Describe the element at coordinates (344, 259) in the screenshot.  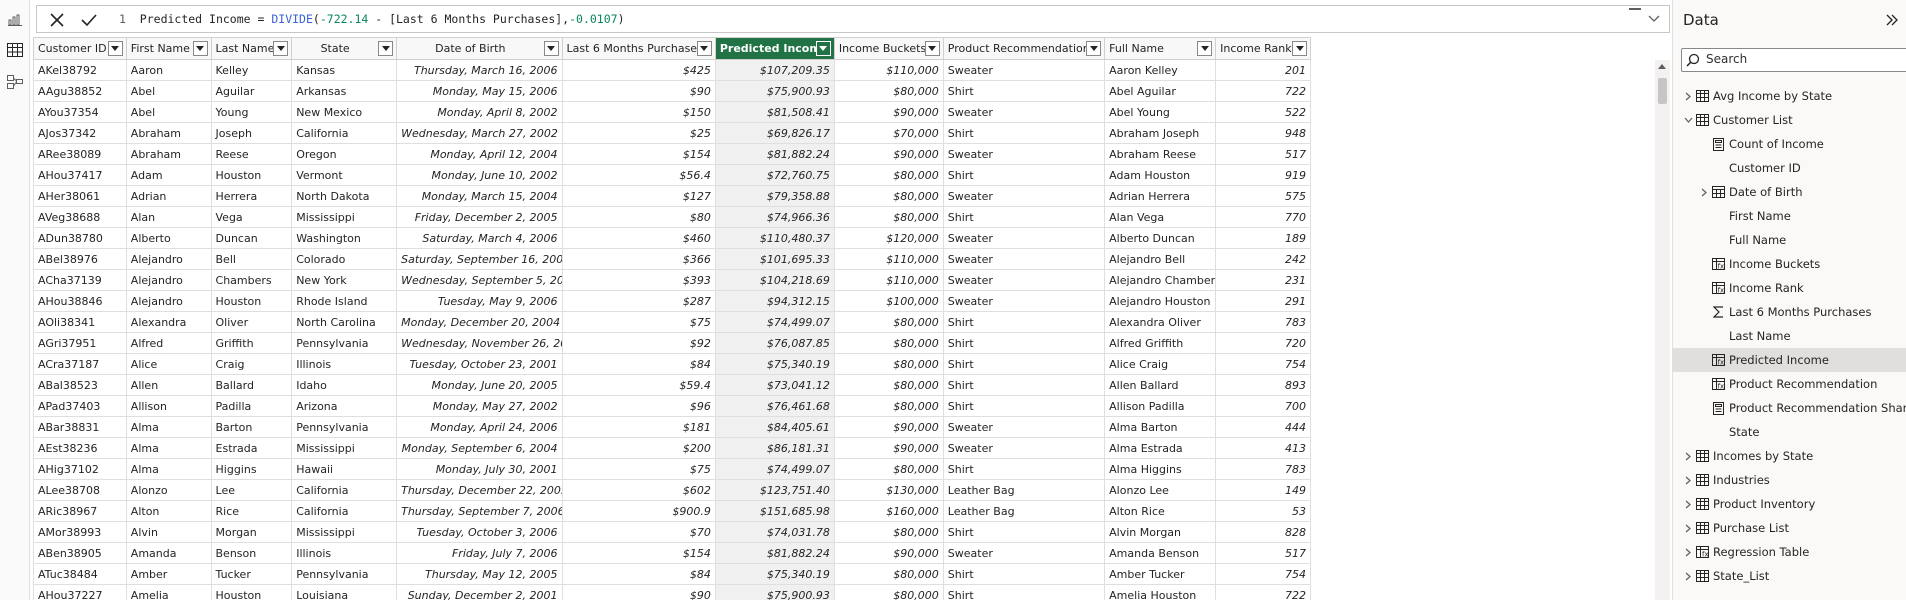
I see `table-cell: Colorado` at that location.